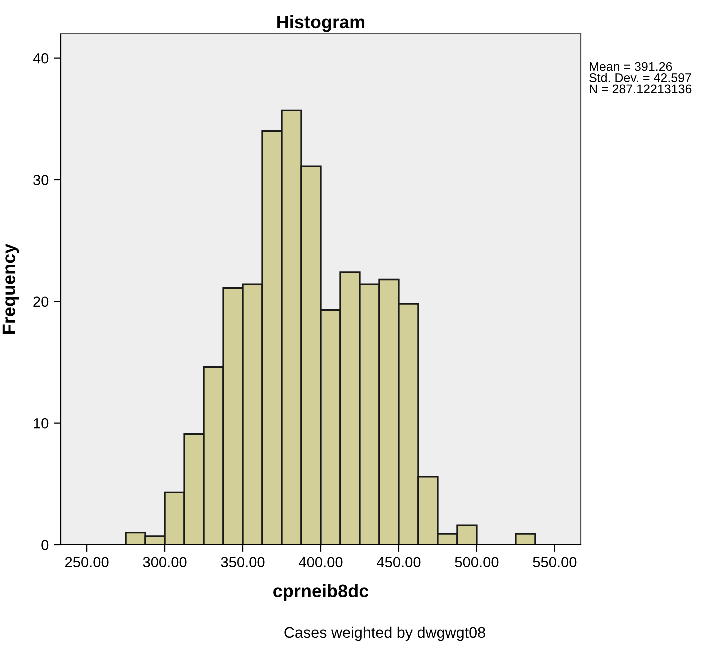 The image size is (701, 648). I want to click on y-tick-label: 20, so click(41, 302).